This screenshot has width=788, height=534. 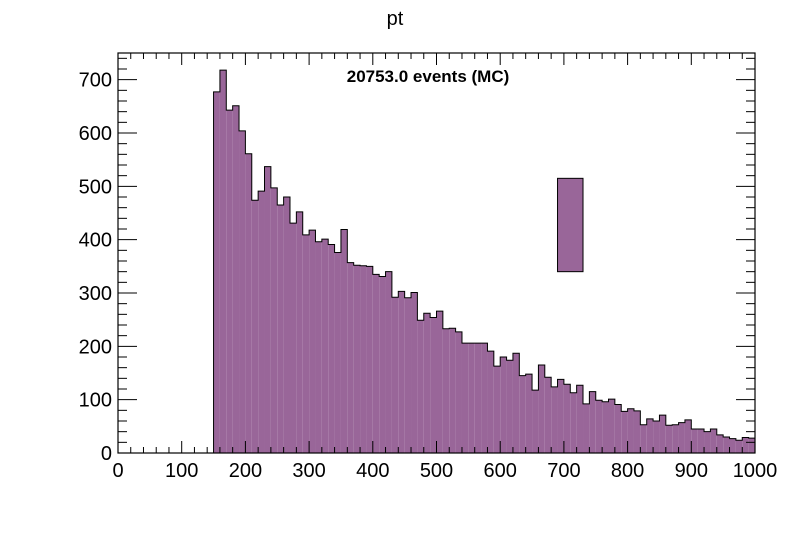 What do you see at coordinates (570, 225) in the screenshot?
I see `legend-box` at bounding box center [570, 225].